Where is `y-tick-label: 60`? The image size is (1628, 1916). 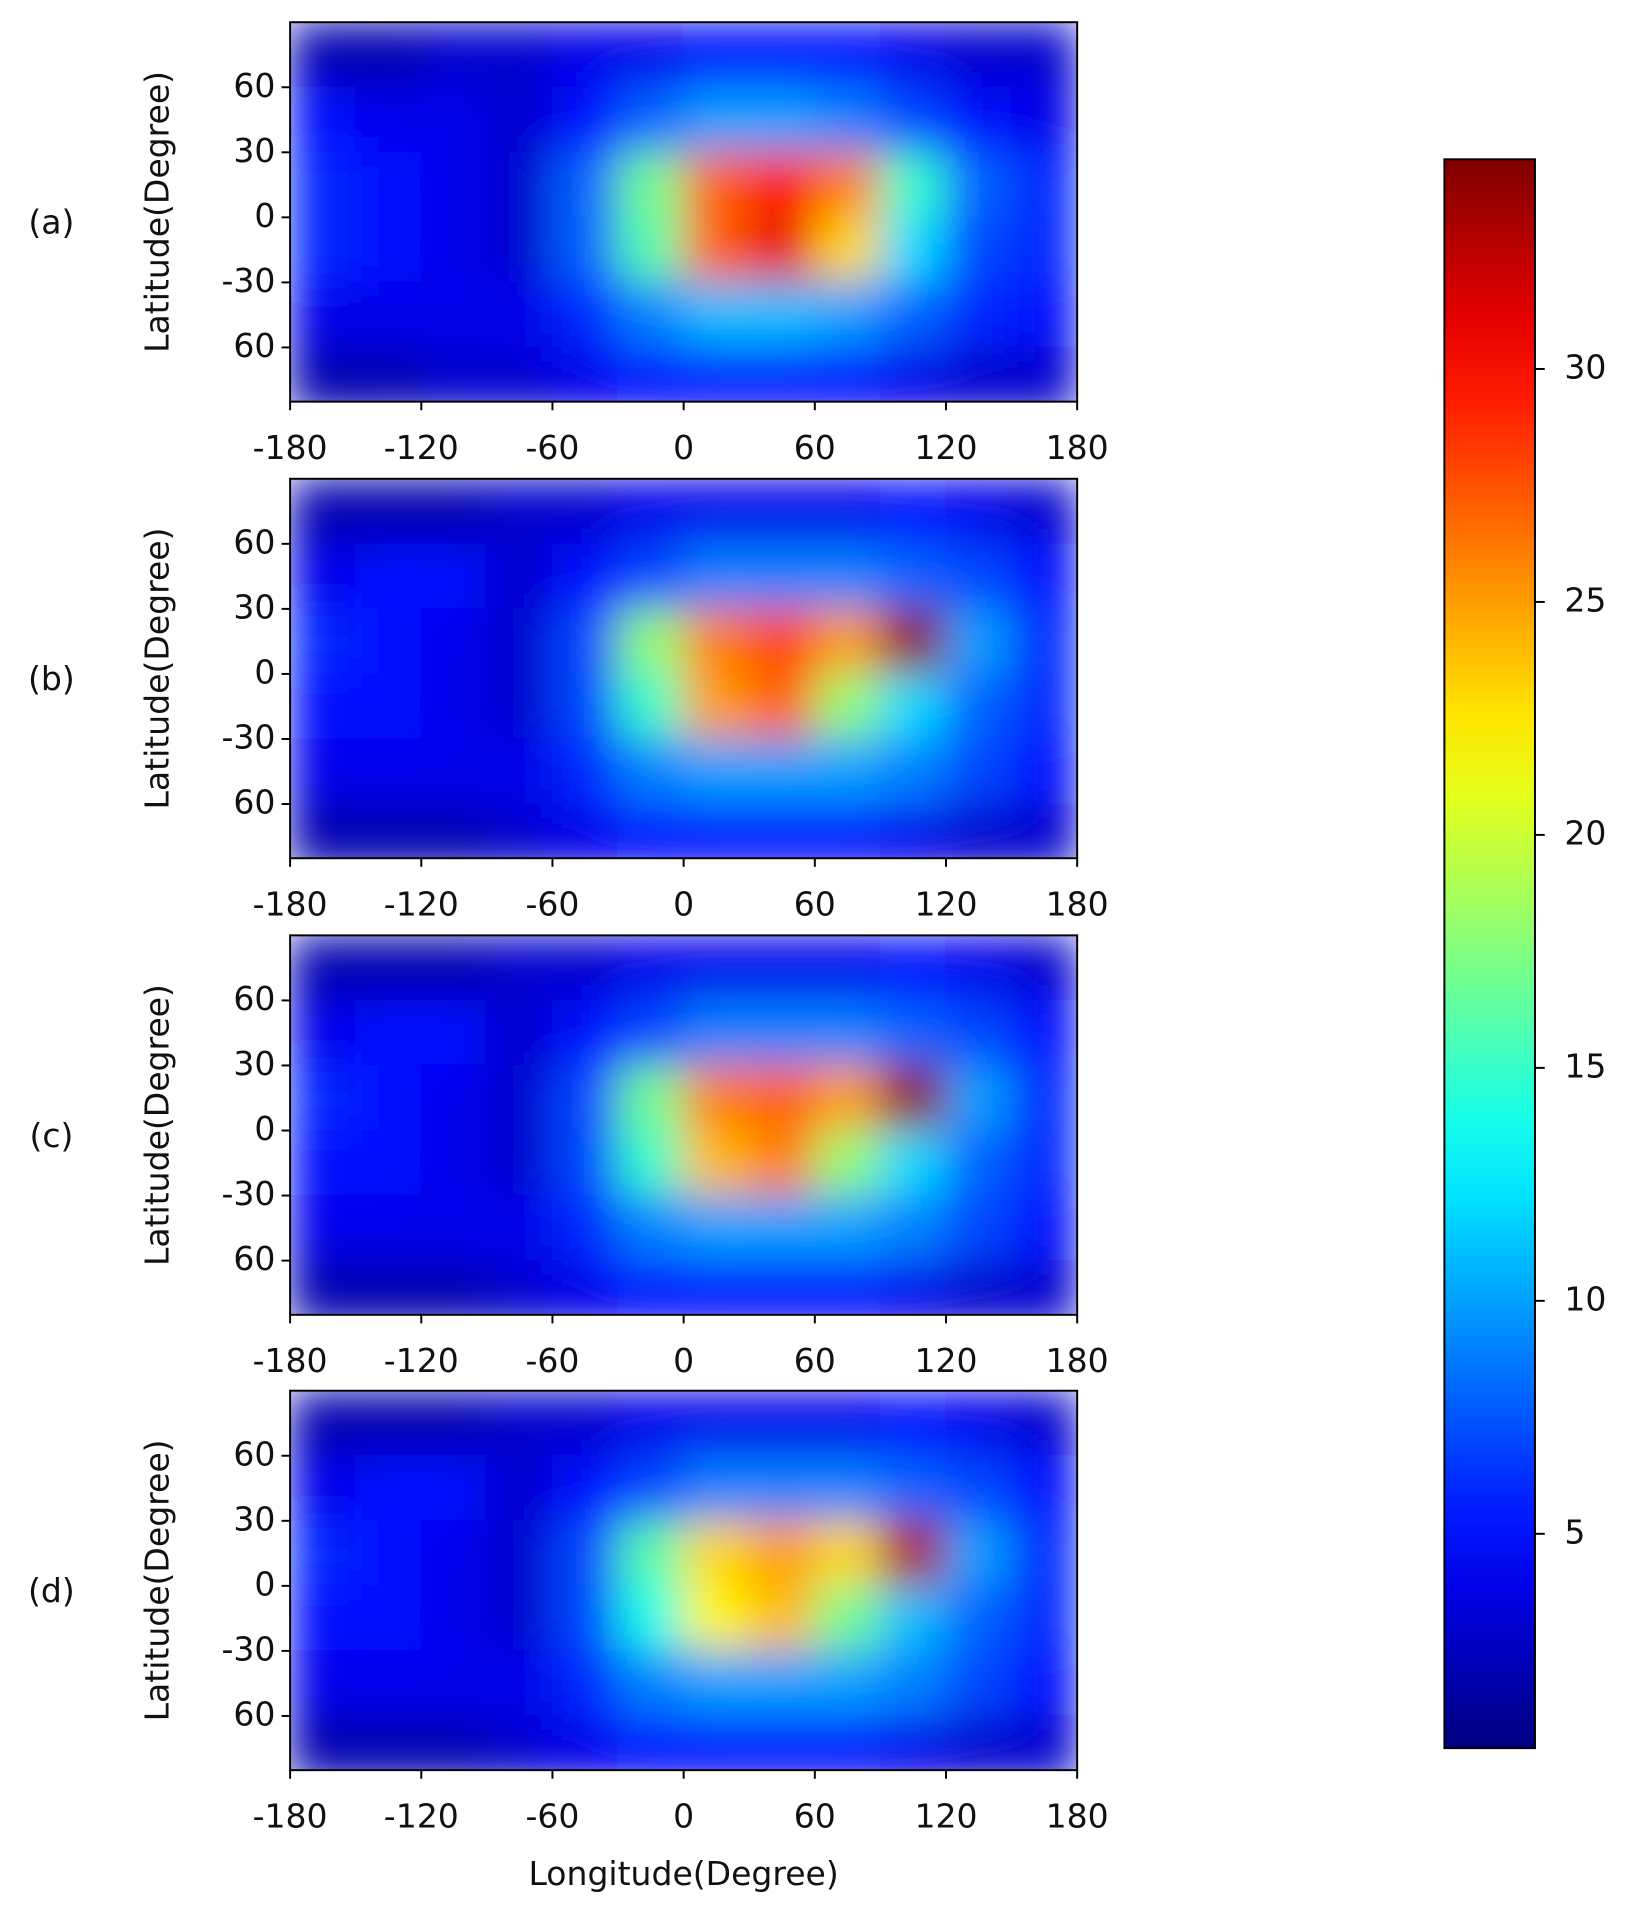
y-tick-label: 60 is located at coordinates (254, 998).